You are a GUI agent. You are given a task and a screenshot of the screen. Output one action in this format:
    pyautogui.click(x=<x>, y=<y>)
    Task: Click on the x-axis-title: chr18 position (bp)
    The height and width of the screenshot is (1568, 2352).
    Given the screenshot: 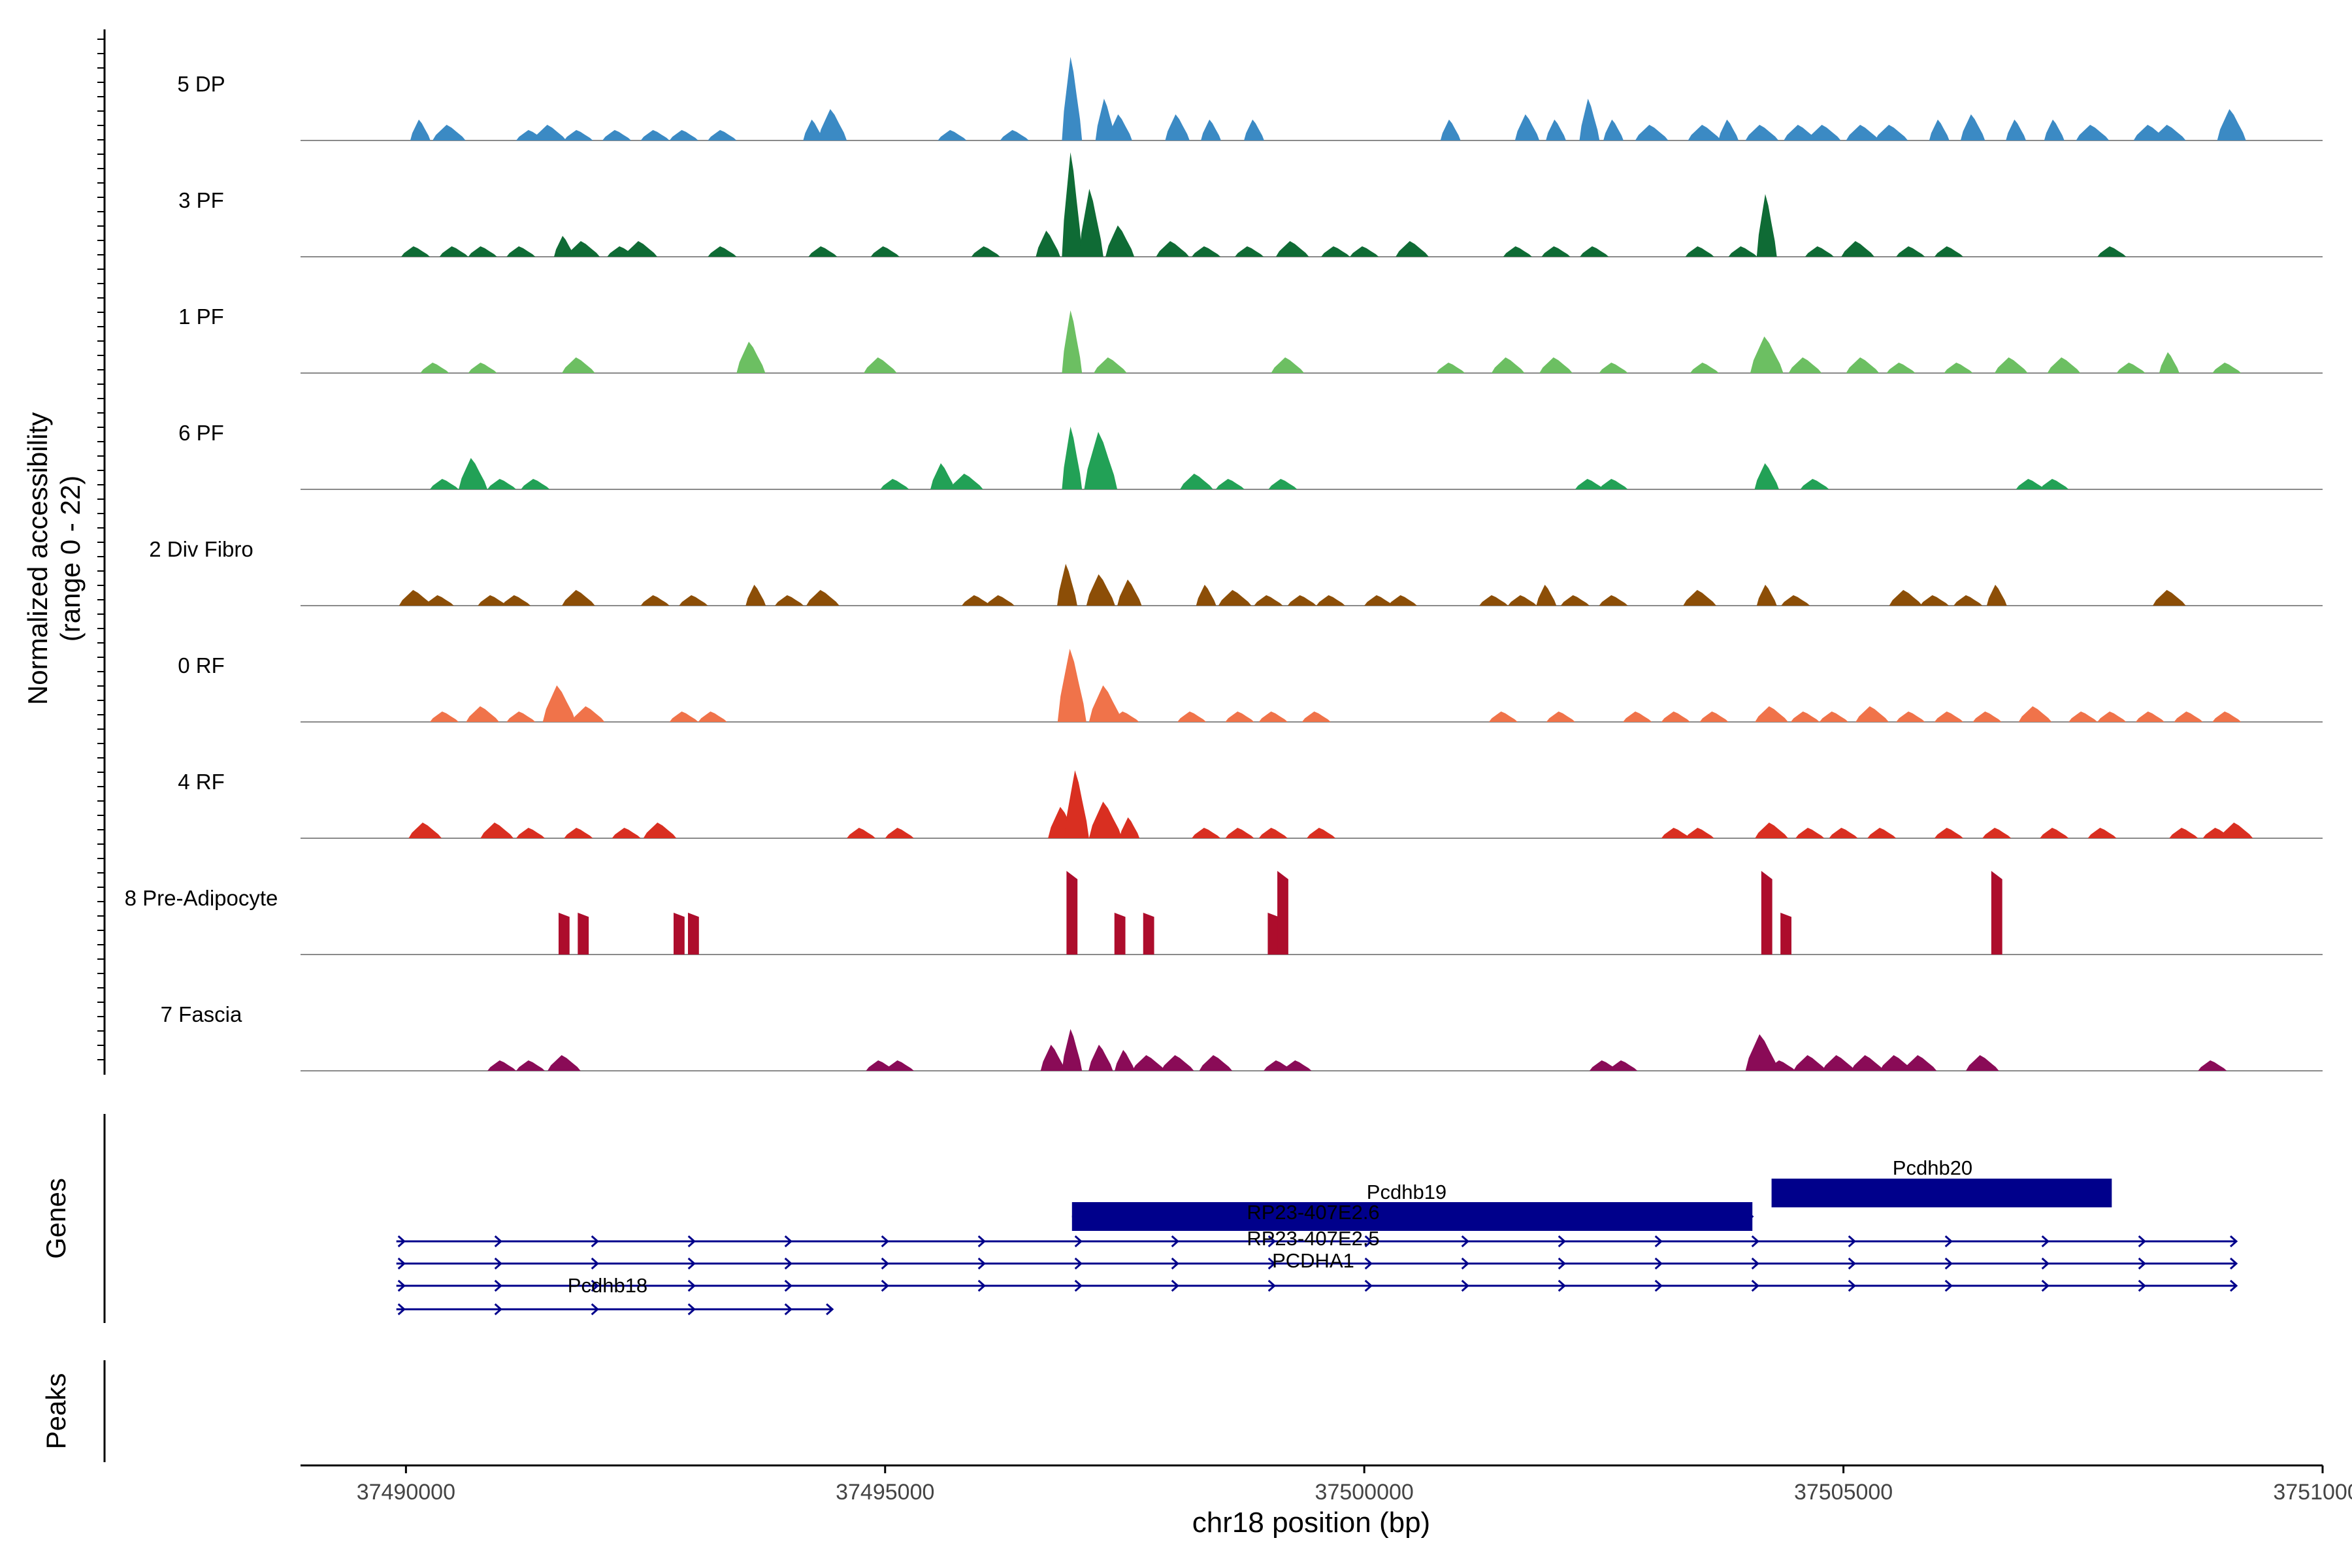 What is the action you would take?
    pyautogui.click(x=1311, y=1523)
    